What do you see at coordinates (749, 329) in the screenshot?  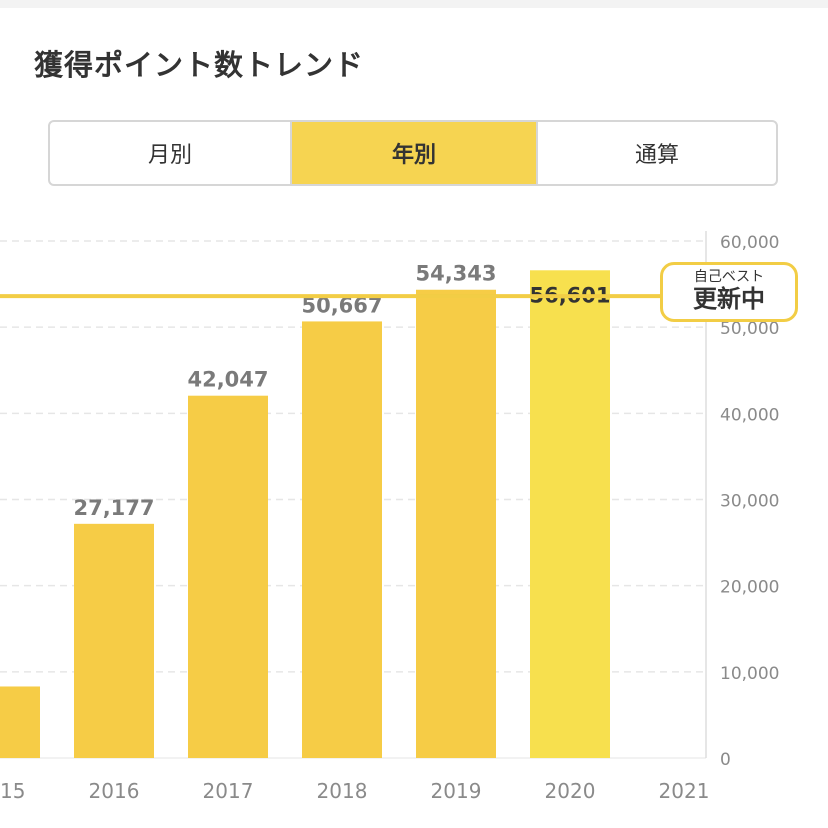 I see `y-tick-label: 50,000` at bounding box center [749, 329].